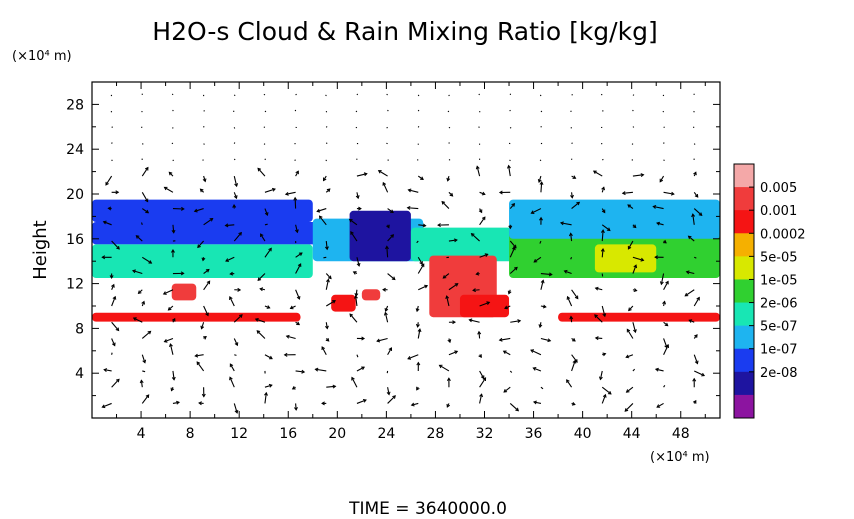 The width and height of the screenshot is (854, 519). Describe the element at coordinates (427, 509) in the screenshot. I see `time-readout: TIME = 3640000.0` at that location.